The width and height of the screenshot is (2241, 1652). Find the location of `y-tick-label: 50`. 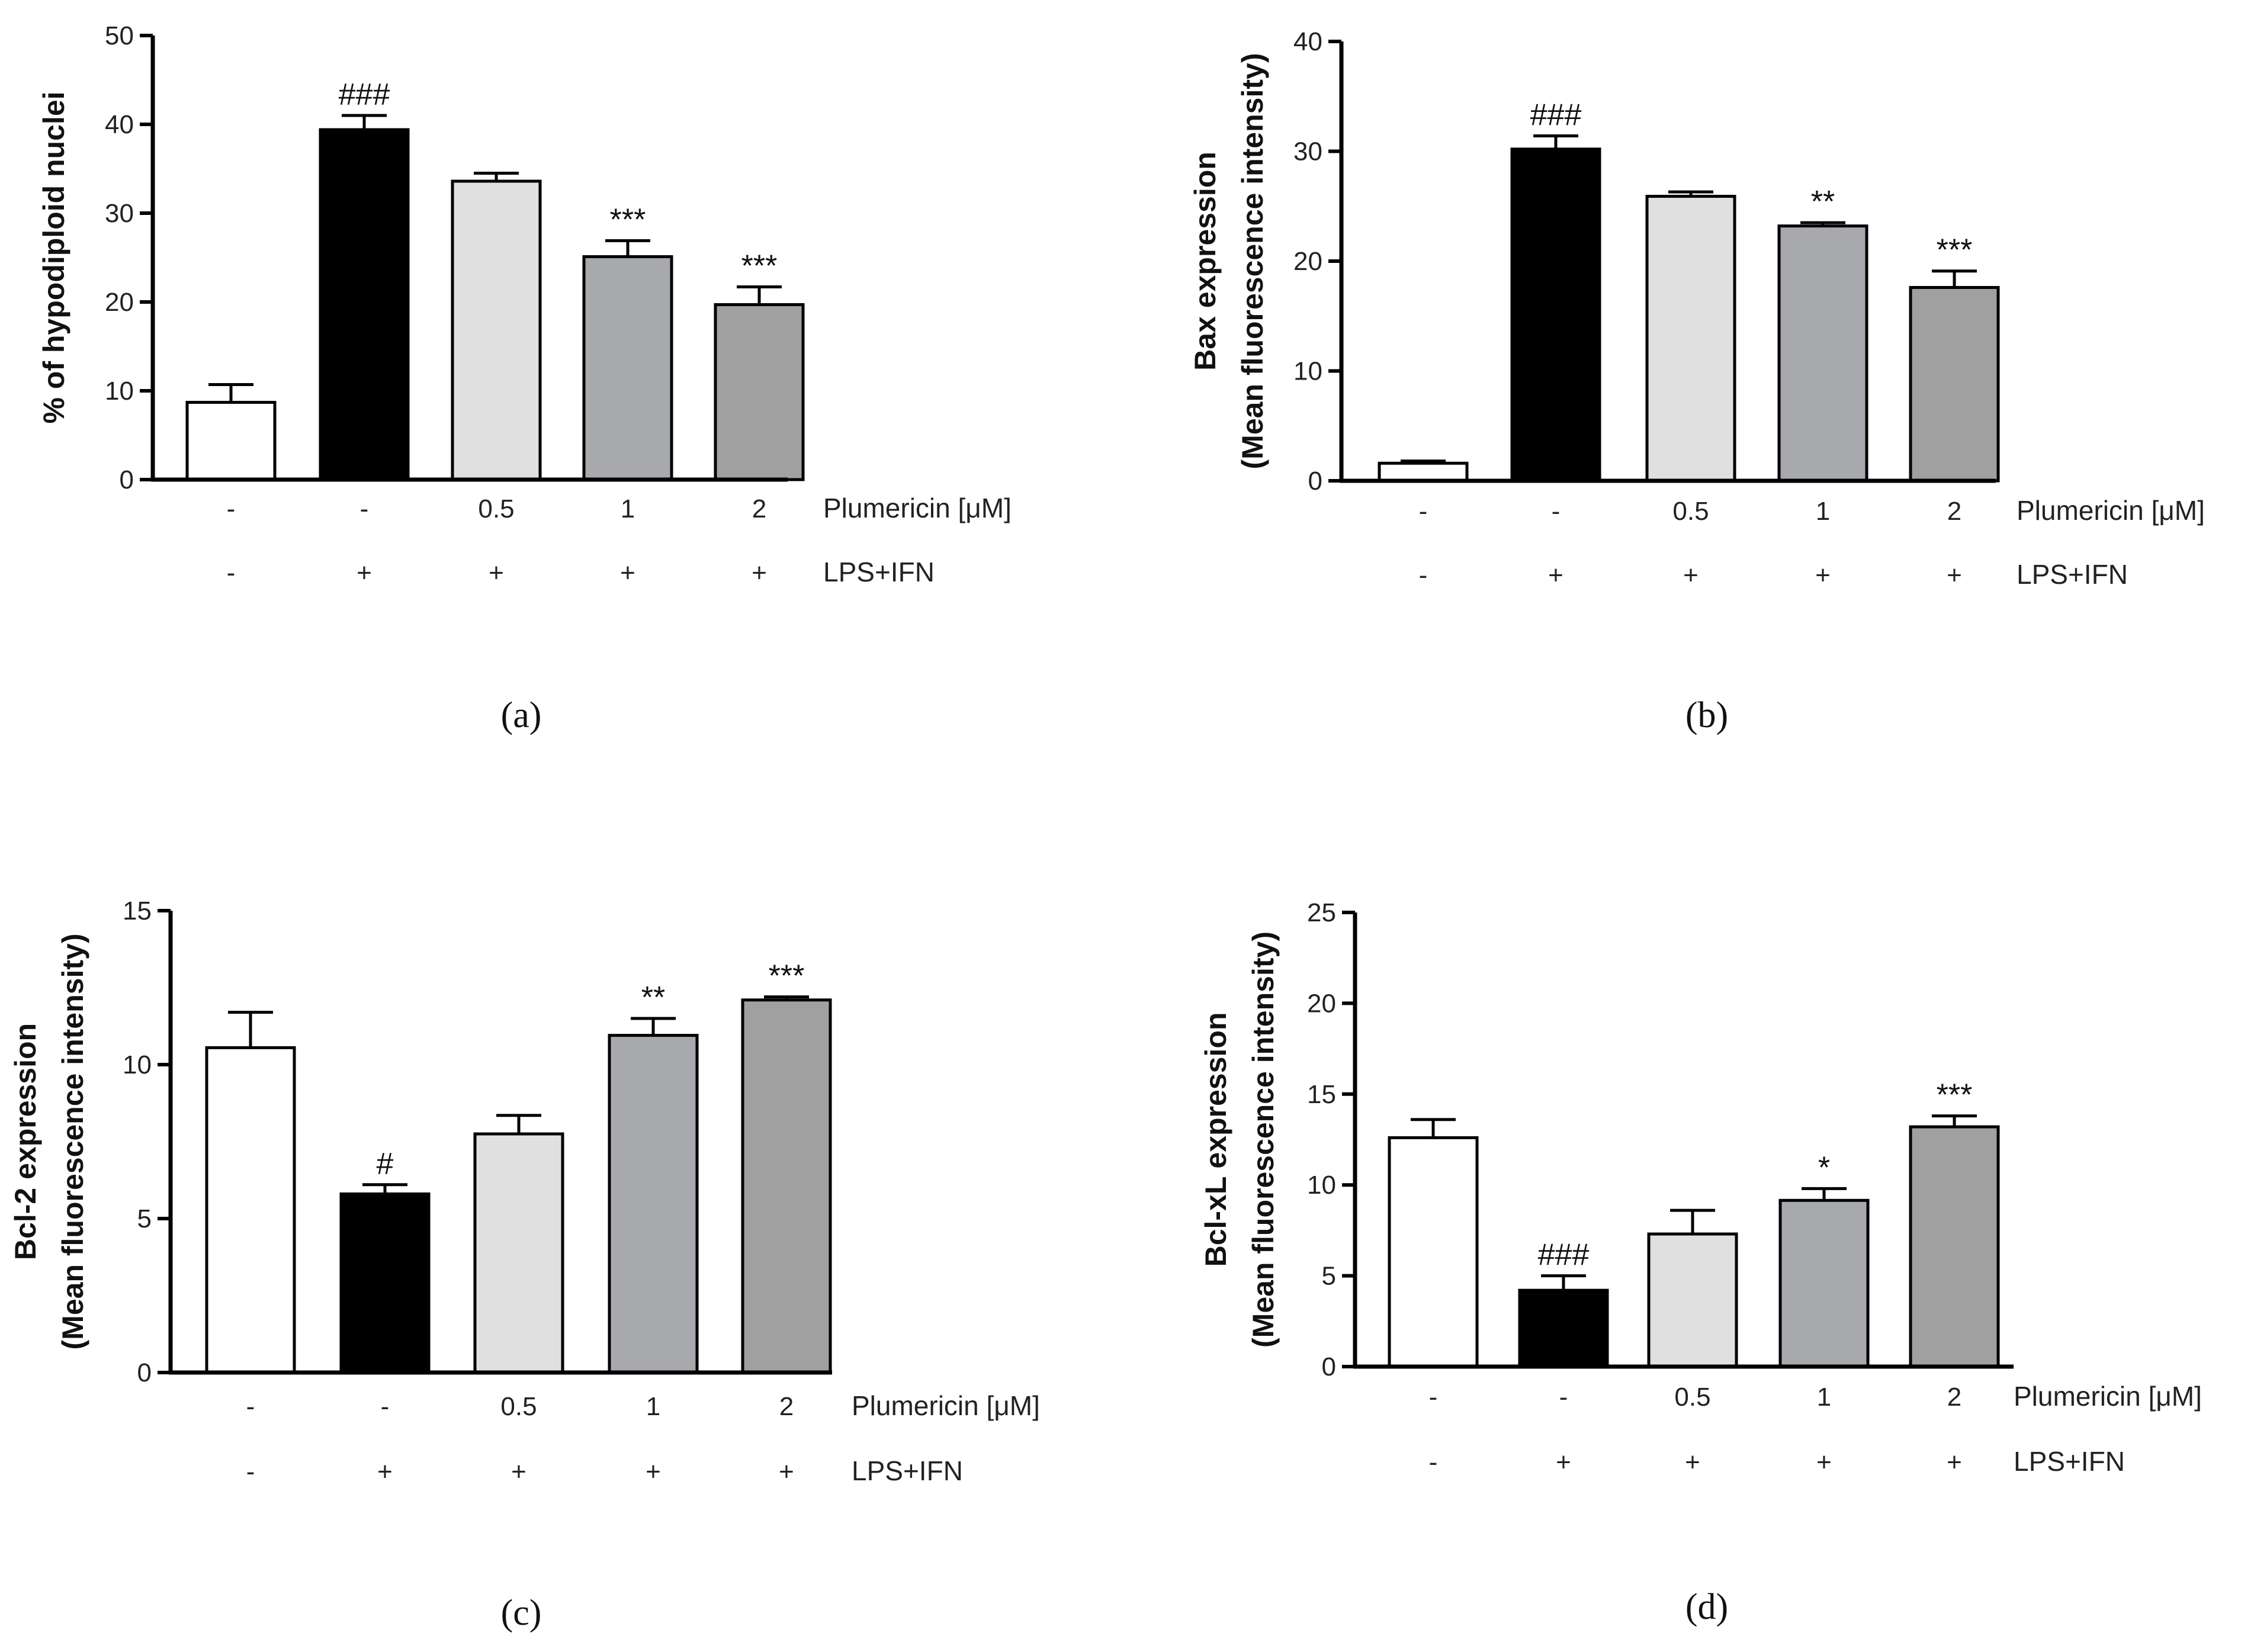

y-tick-label: 50 is located at coordinates (119, 35).